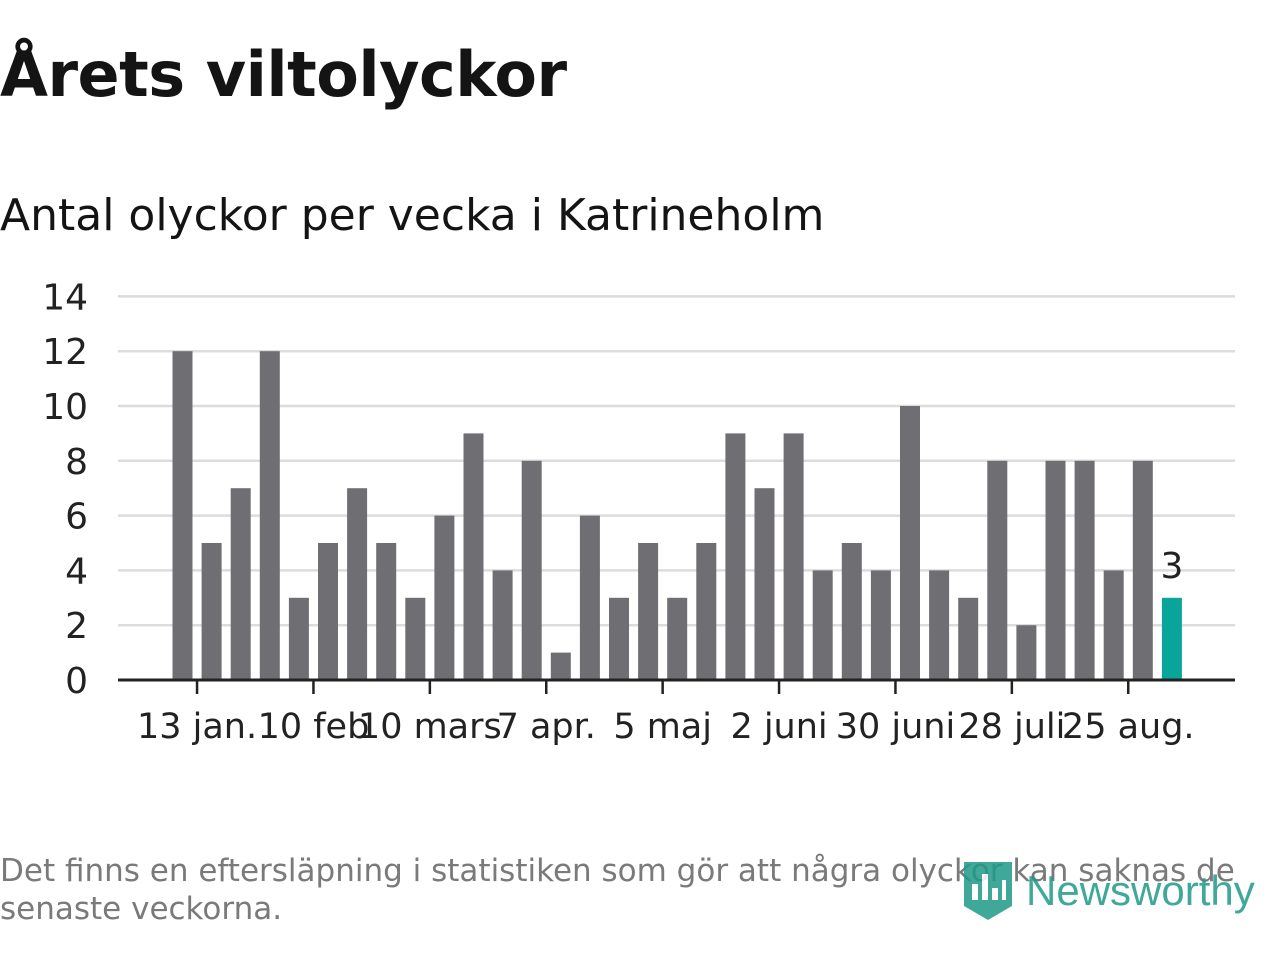 This screenshot has height=960, width=1280. I want to click on bar-highlight, so click(1171, 638).